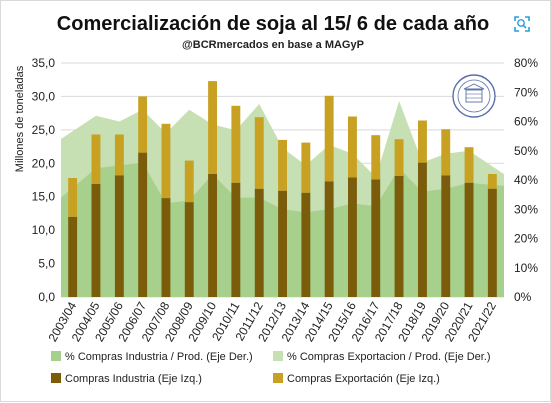 This screenshot has width=551, height=403. Describe the element at coordinates (44, 230) in the screenshot. I see `y-tick-label: 10,0` at that location.